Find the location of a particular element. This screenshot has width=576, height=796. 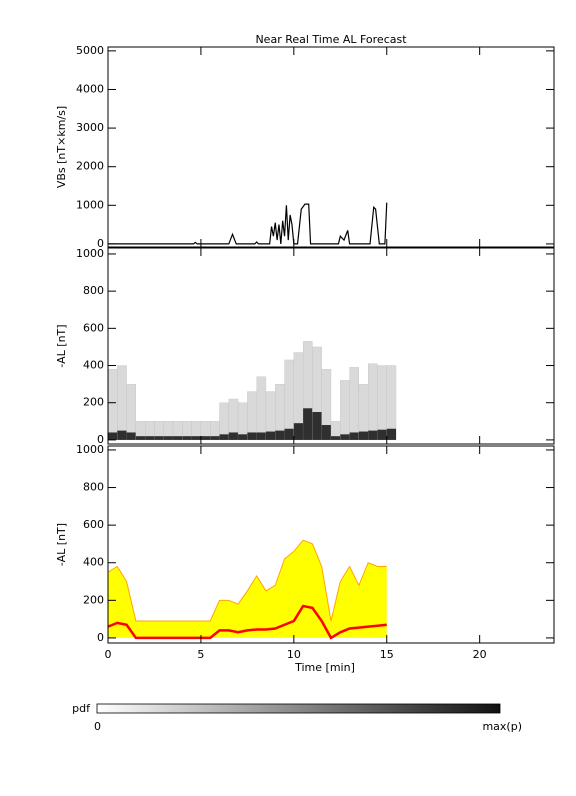

x-tick-label: 15 is located at coordinates (387, 654).